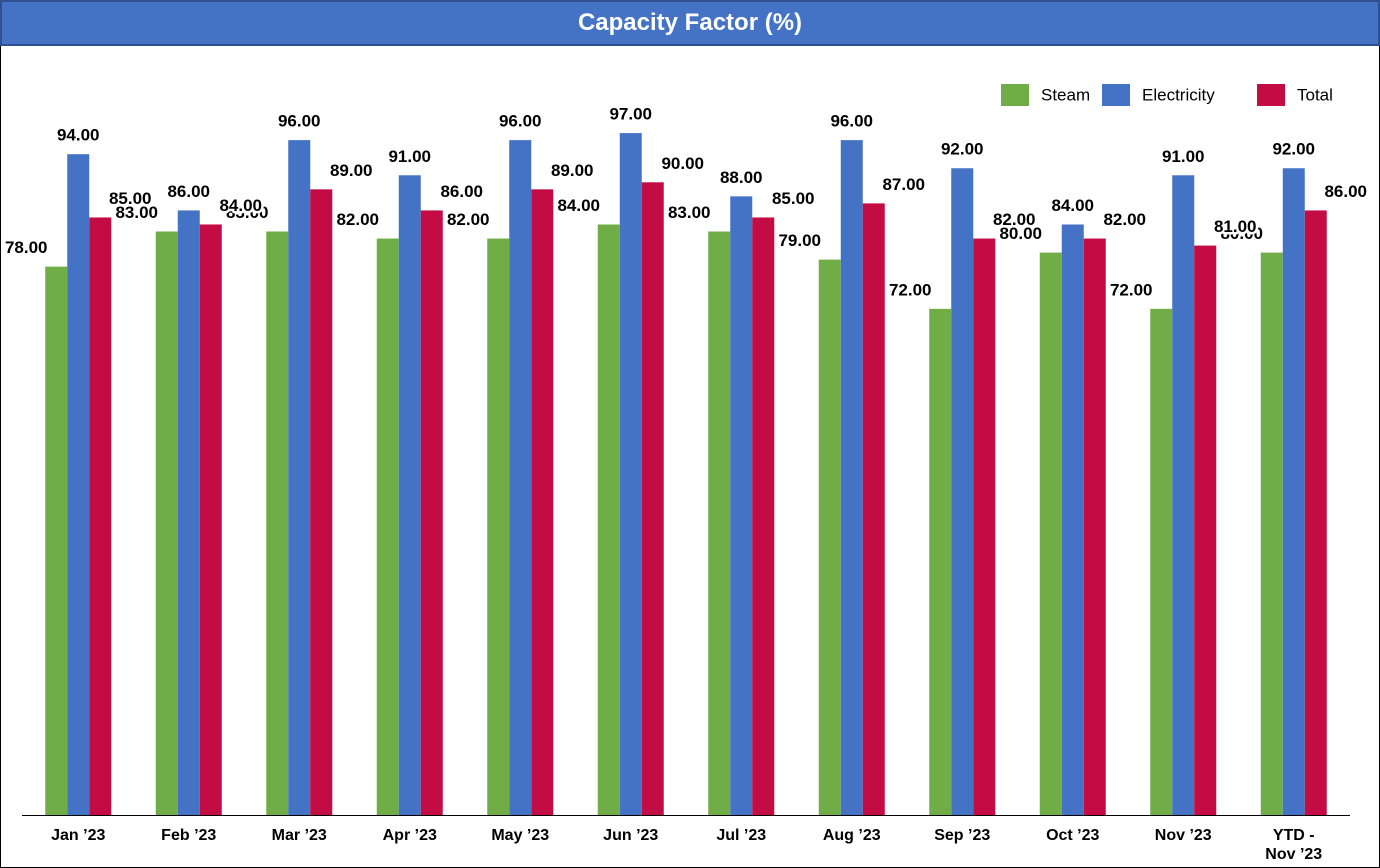  What do you see at coordinates (631, 835) in the screenshot?
I see `x-tick-label: Jun ’23` at bounding box center [631, 835].